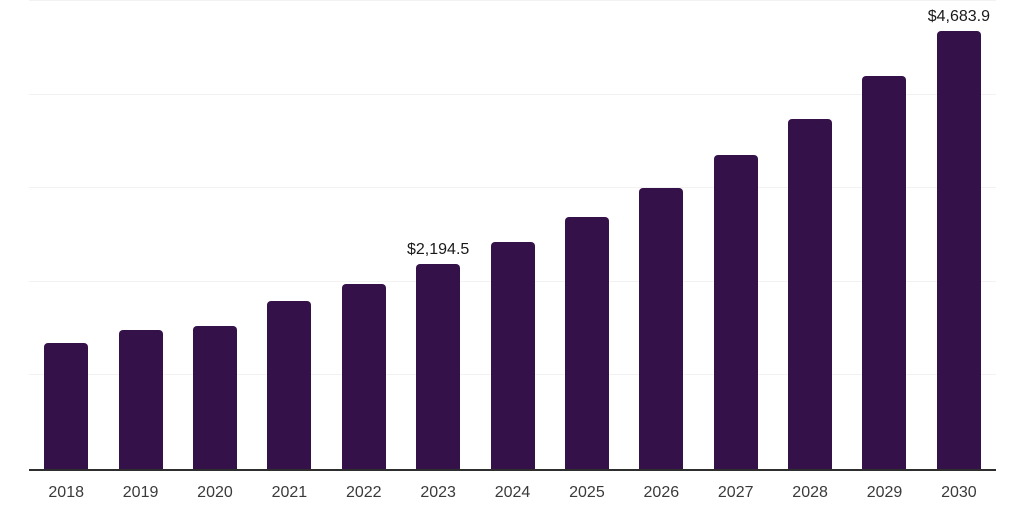  Describe the element at coordinates (363, 376) in the screenshot. I see `bar-2022` at that location.